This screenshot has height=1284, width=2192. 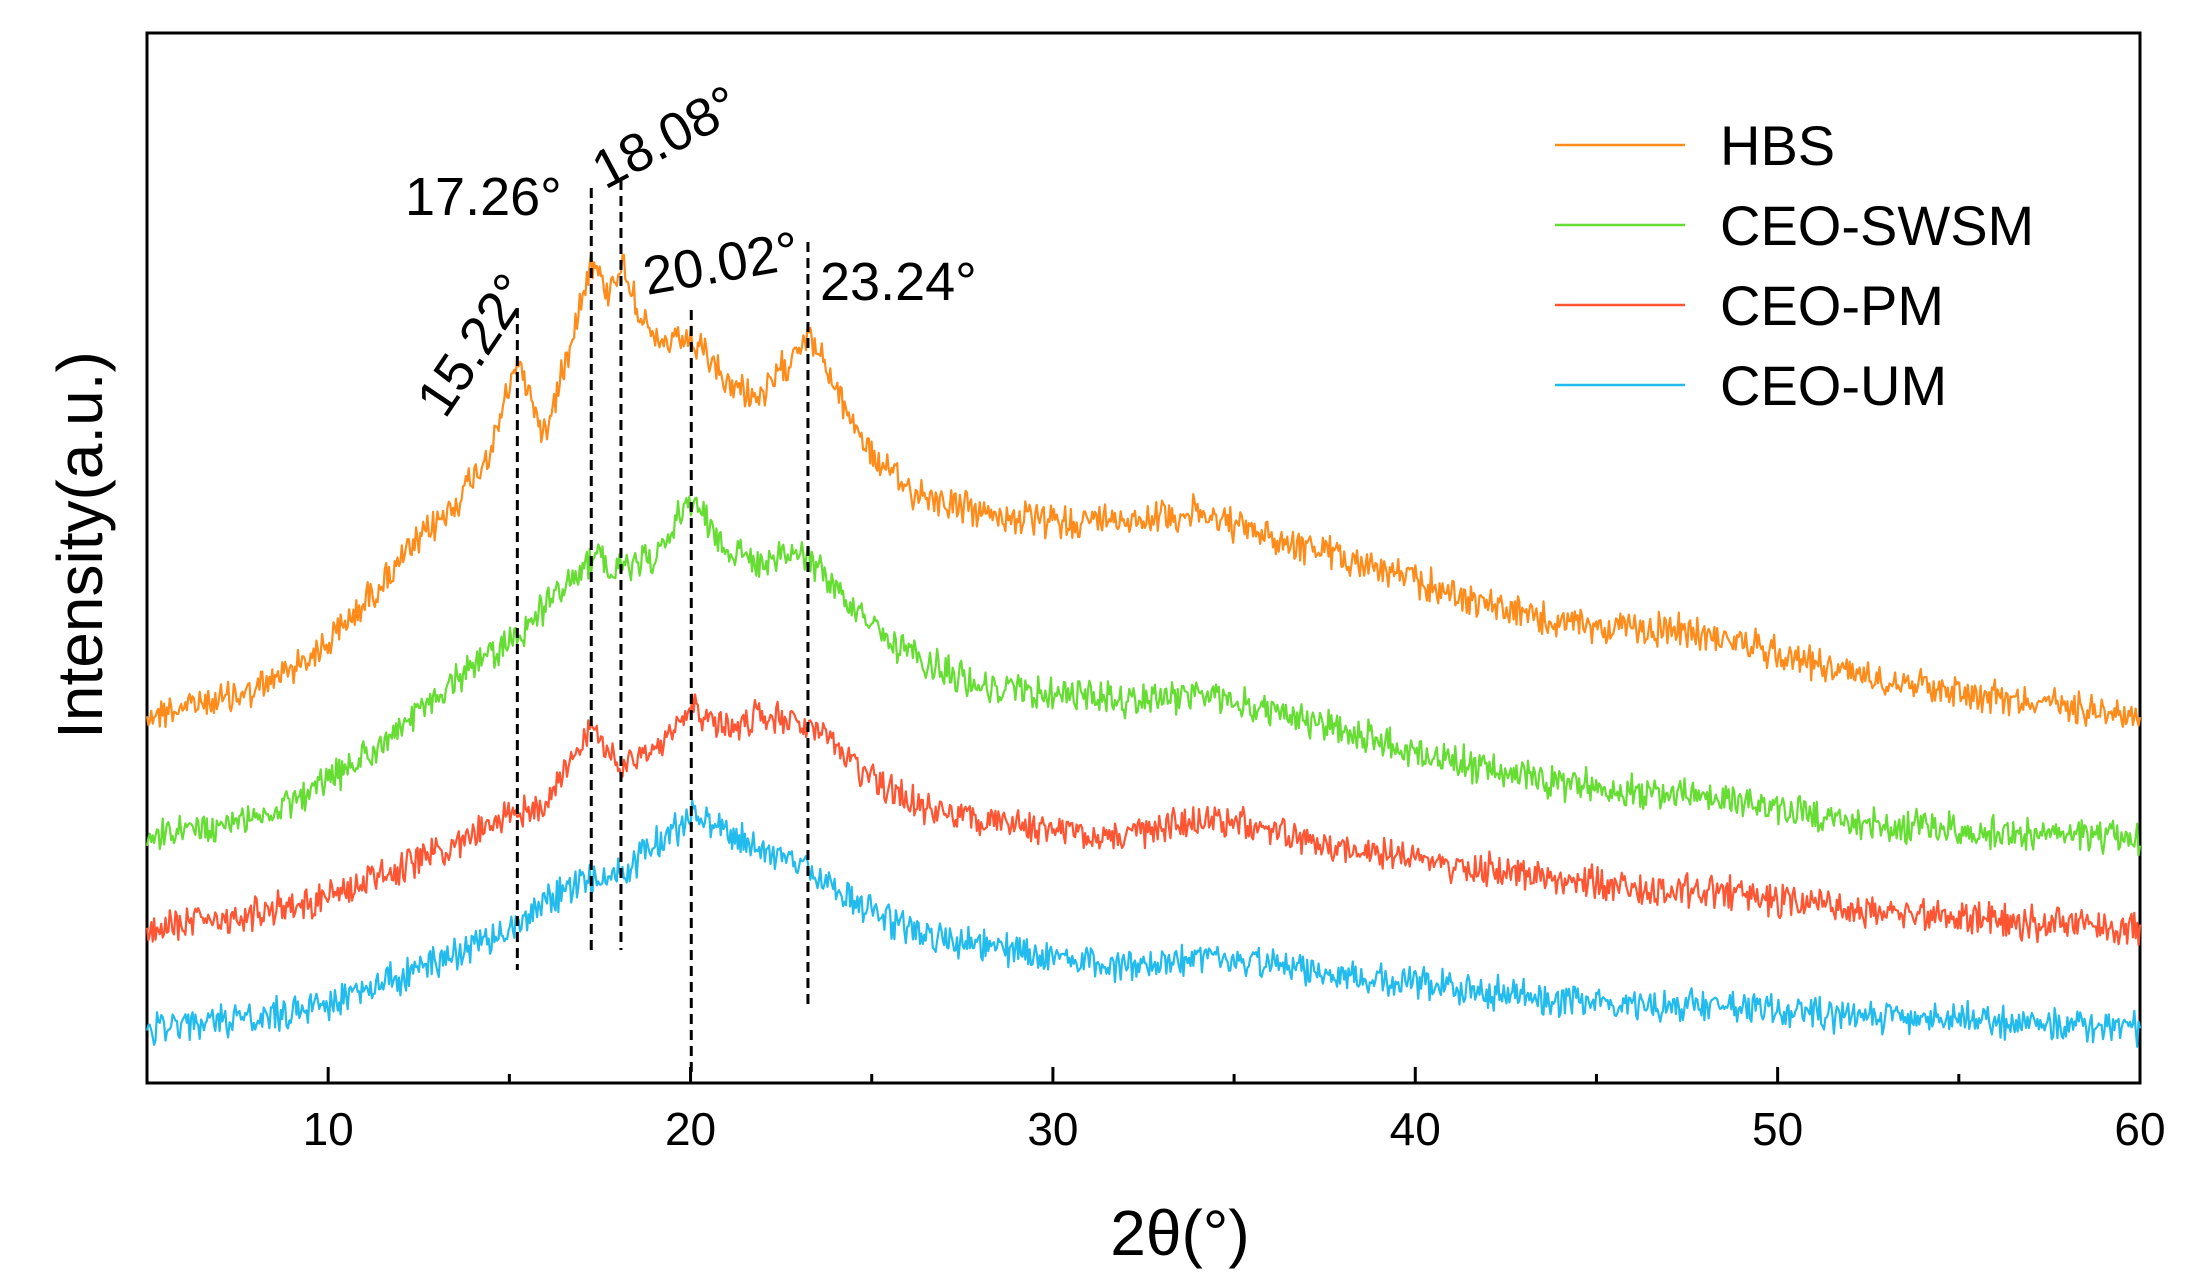 I want to click on peak-marker-label: 15.22°, so click(x=473, y=344).